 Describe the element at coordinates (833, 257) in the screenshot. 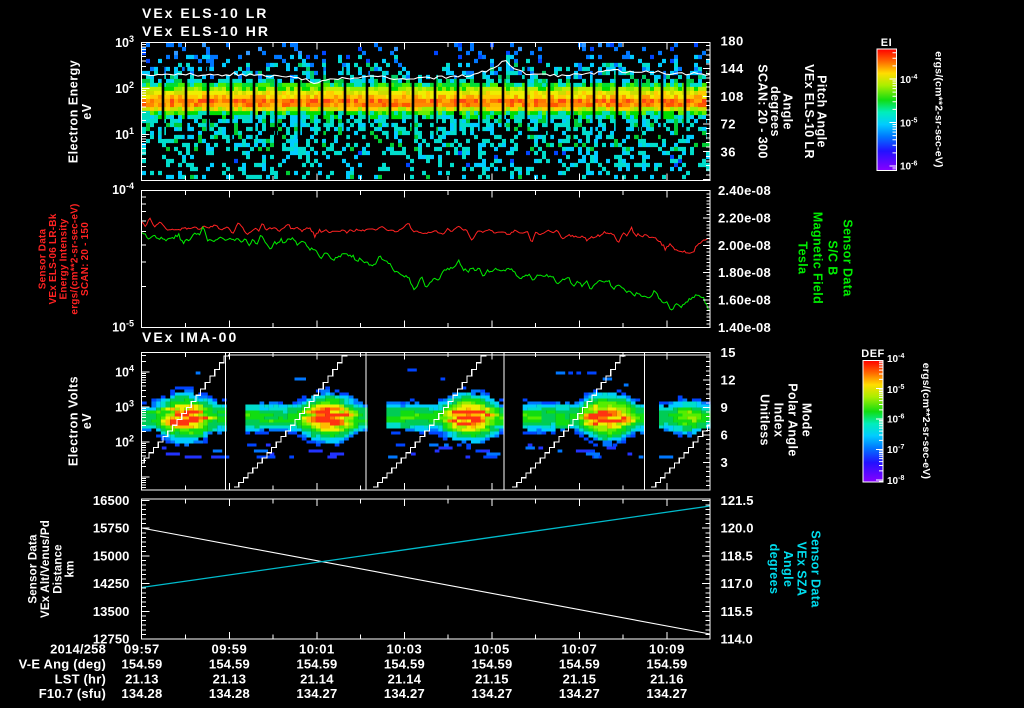

I see `svg-text: S/C B` at that location.